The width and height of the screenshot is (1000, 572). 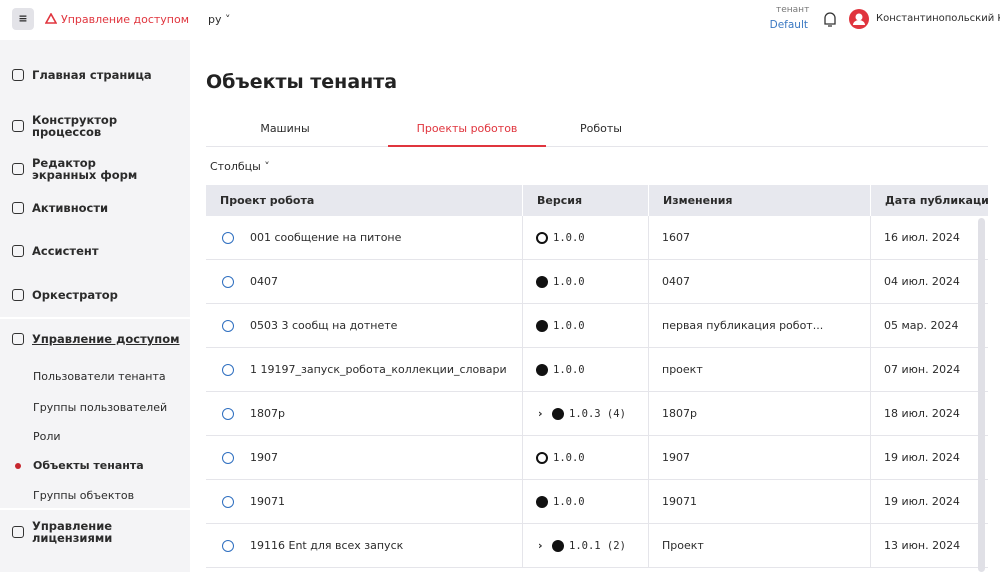 What do you see at coordinates (830, 20) in the screenshot?
I see `notifications` at bounding box center [830, 20].